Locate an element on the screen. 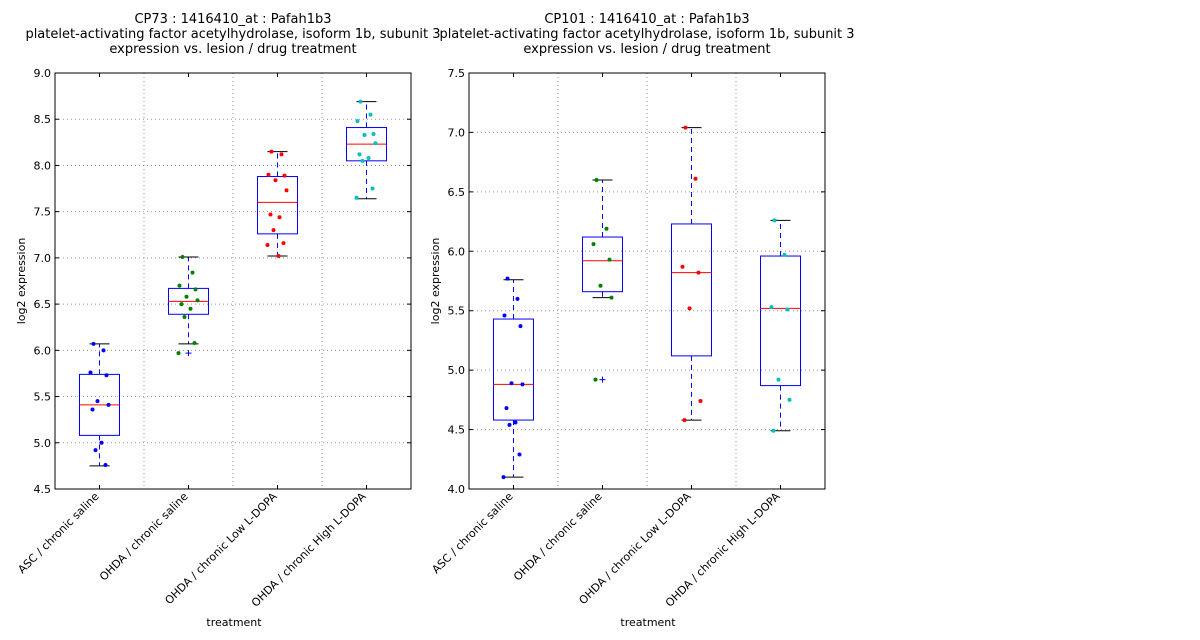  chart-title-line: CP101 : 1416410_at : Pafah1b3 is located at coordinates (646, 19).